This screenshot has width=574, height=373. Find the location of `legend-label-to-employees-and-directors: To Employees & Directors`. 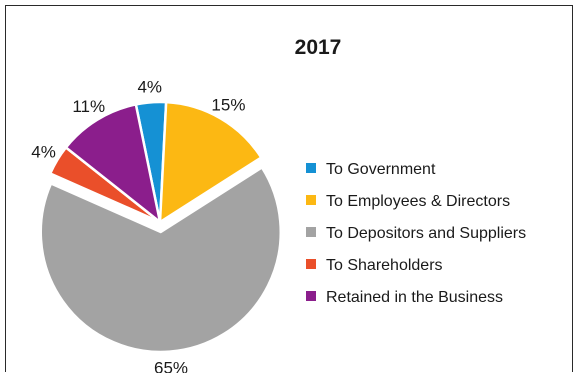

legend-label-to-employees-and-directors: To Employees & Directors is located at coordinates (418, 201).